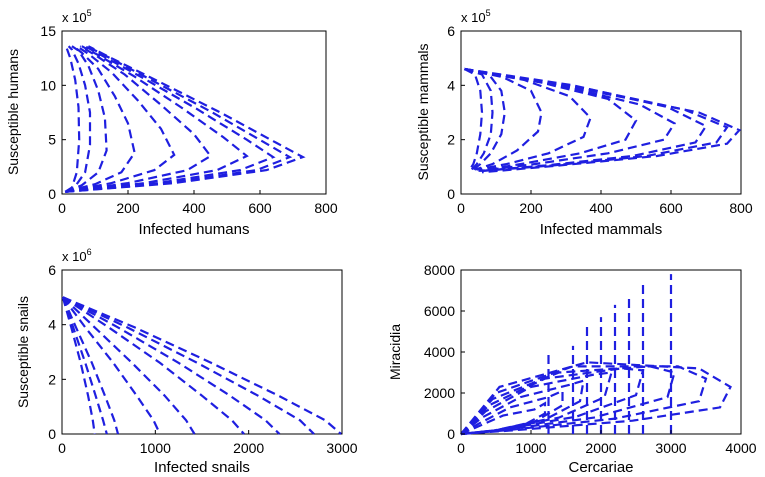  What do you see at coordinates (601, 229) in the screenshot?
I see `x-axis-label: Infected mammals` at bounding box center [601, 229].